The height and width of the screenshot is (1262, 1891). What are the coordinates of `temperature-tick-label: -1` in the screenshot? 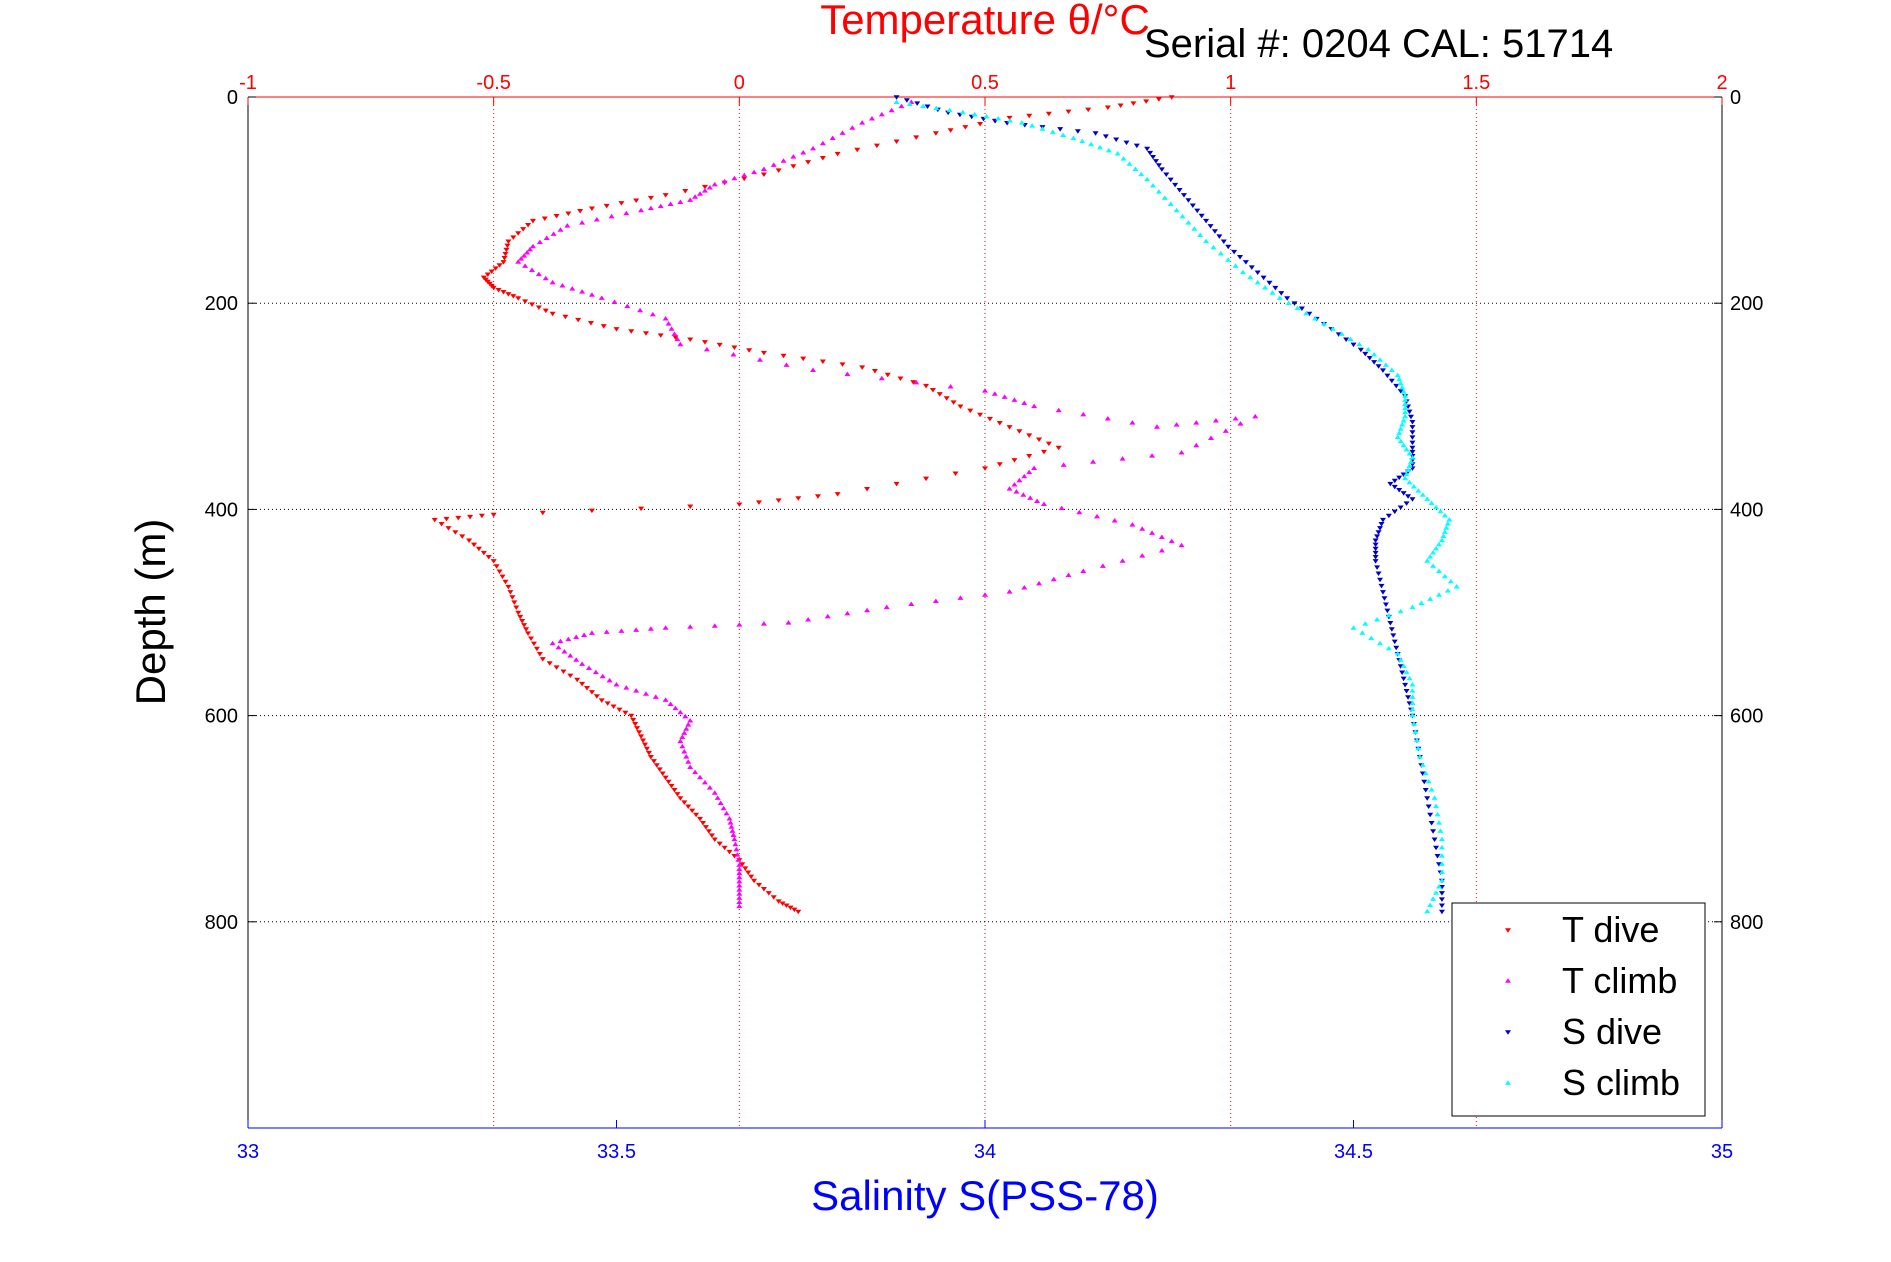 It's located at (248, 83).